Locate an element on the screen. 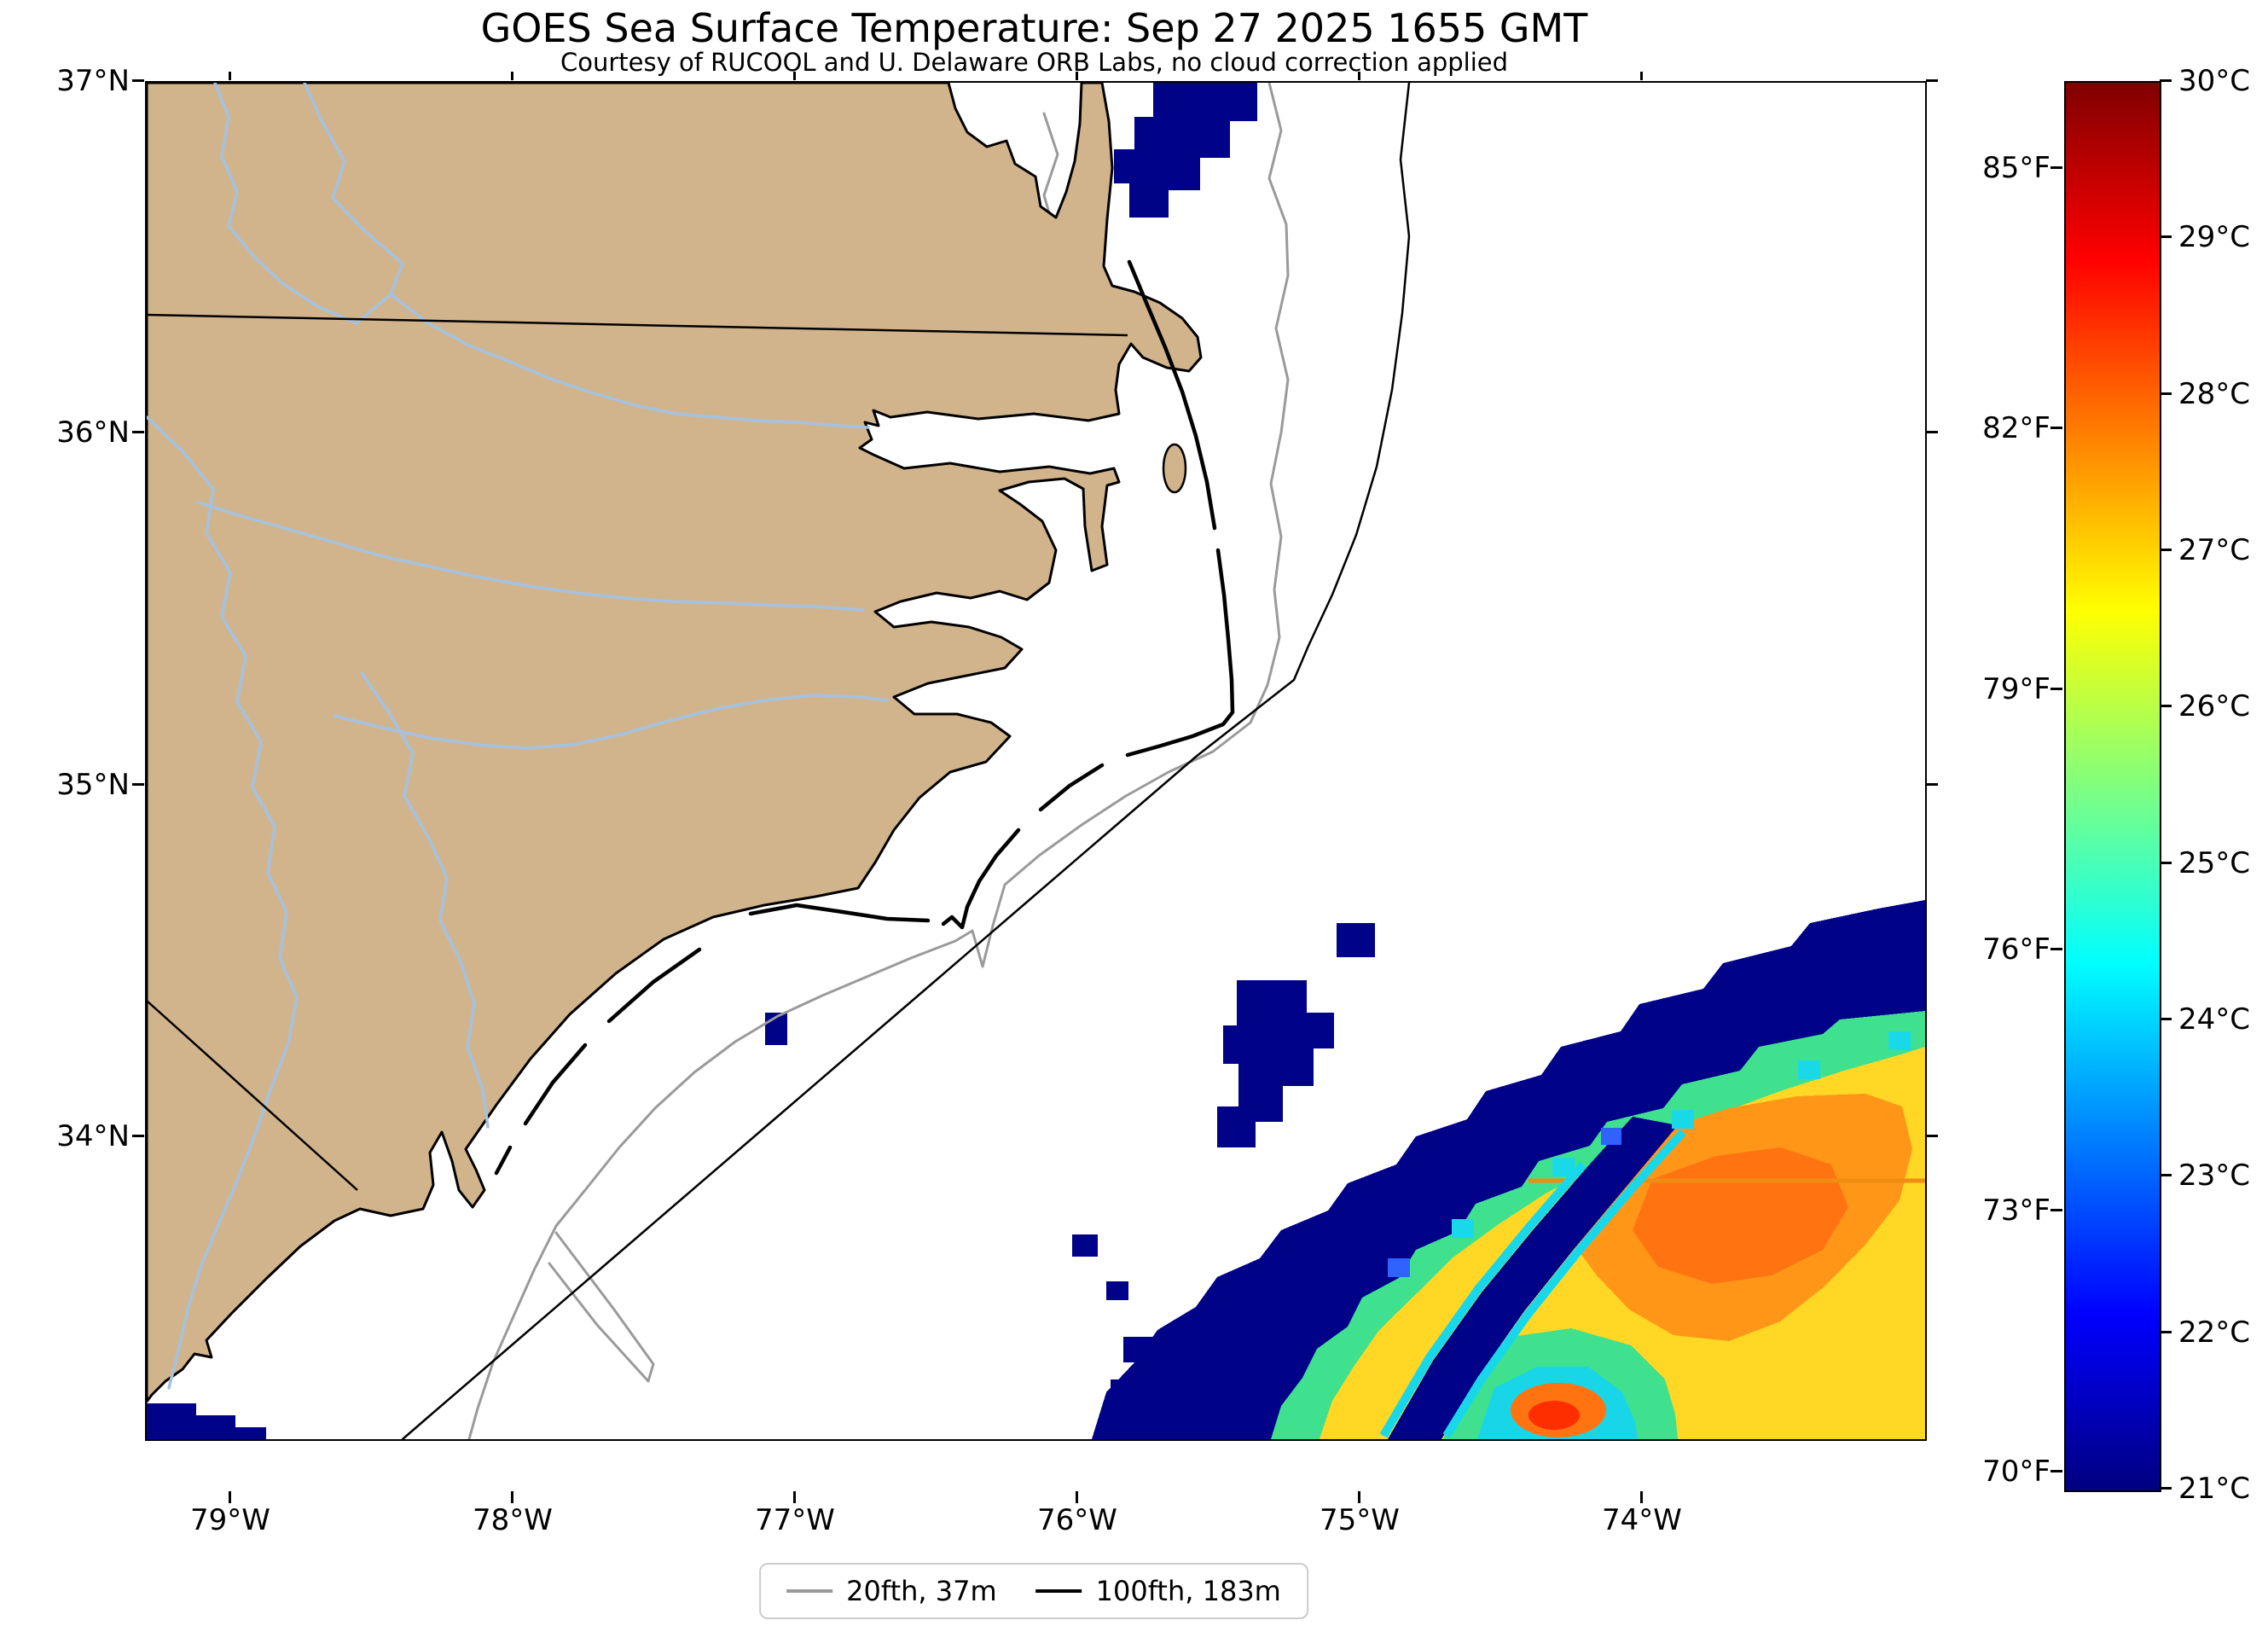 The height and width of the screenshot is (1632, 2268). colorbar-label-c: 23°C is located at coordinates (2214, 1176).